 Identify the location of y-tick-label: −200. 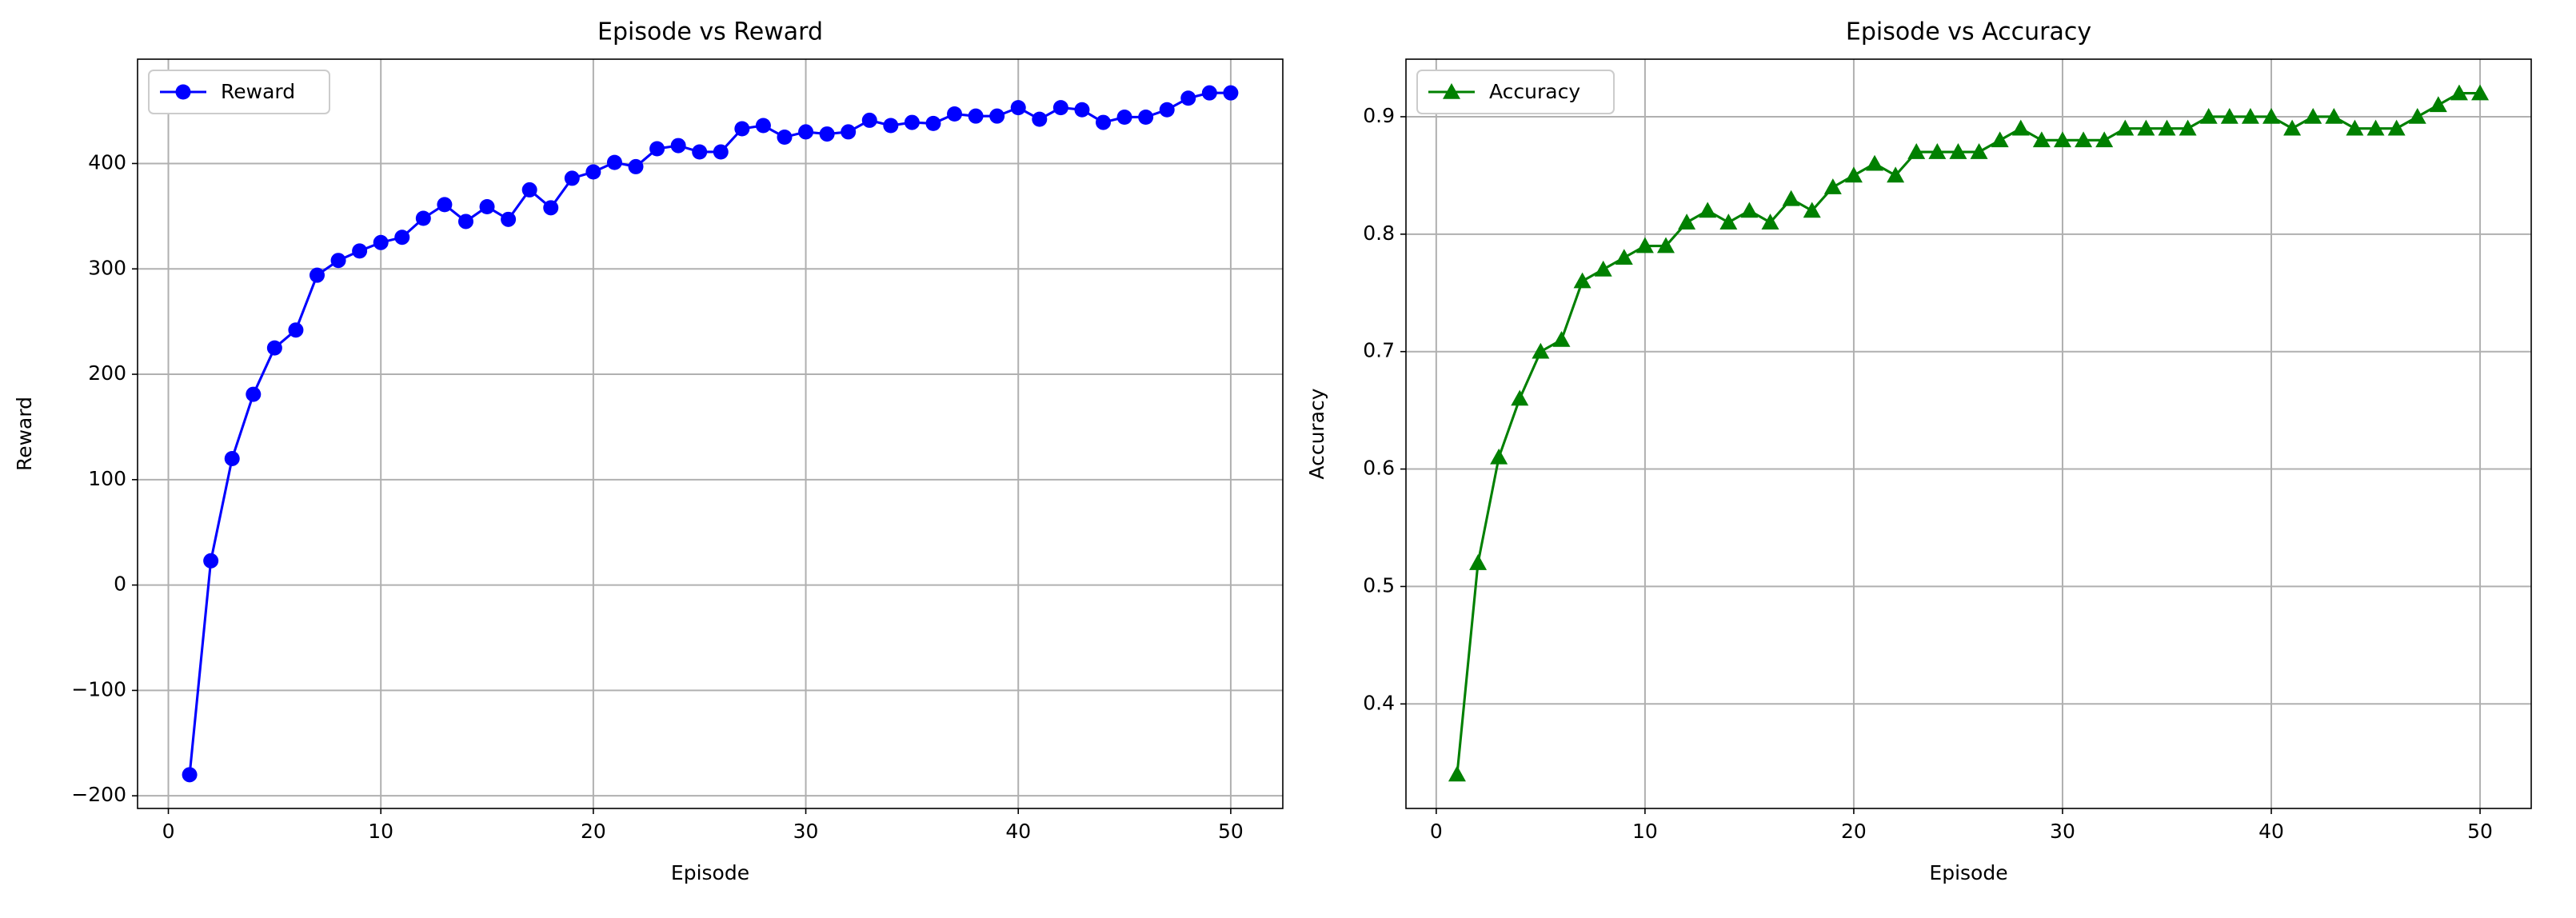
(99, 794).